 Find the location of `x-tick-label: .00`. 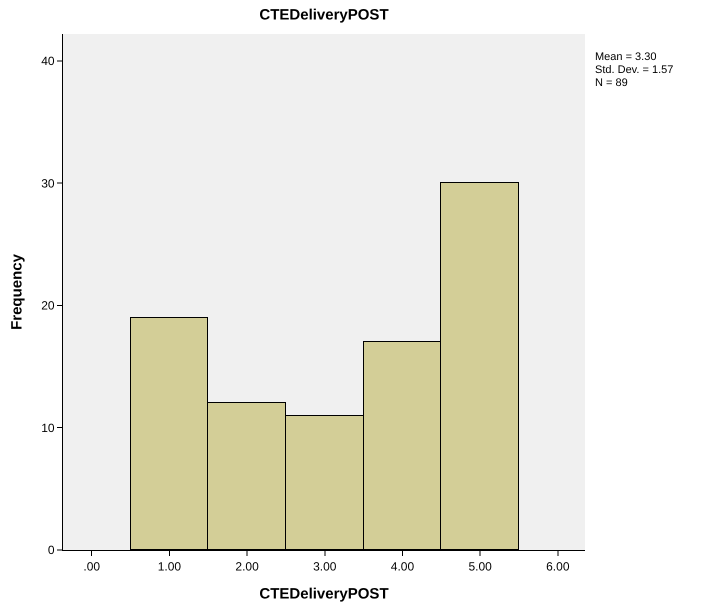

x-tick-label: .00 is located at coordinates (91, 566).